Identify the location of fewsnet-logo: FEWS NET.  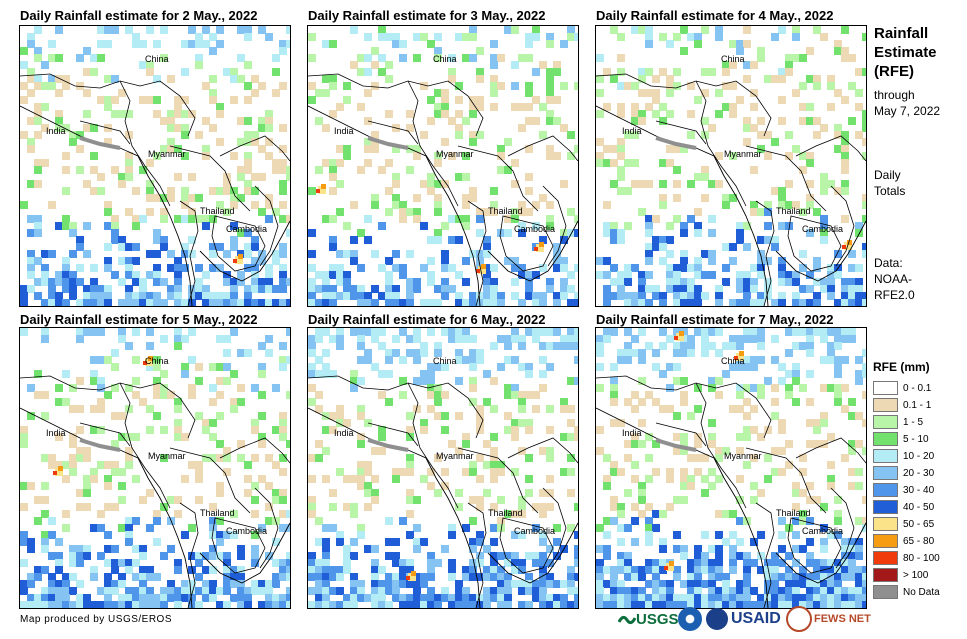
(828, 619).